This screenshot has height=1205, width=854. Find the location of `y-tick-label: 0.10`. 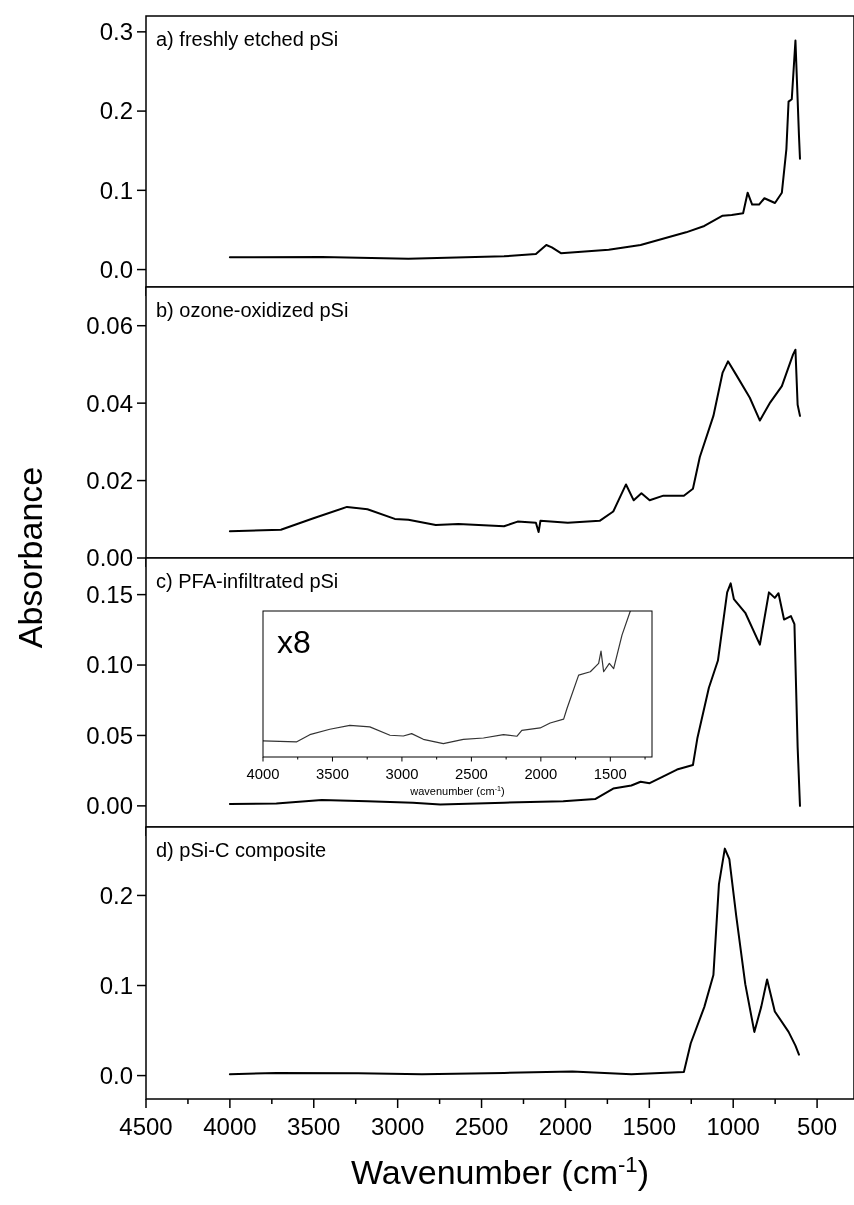

y-tick-label: 0.10 is located at coordinates (109, 665).